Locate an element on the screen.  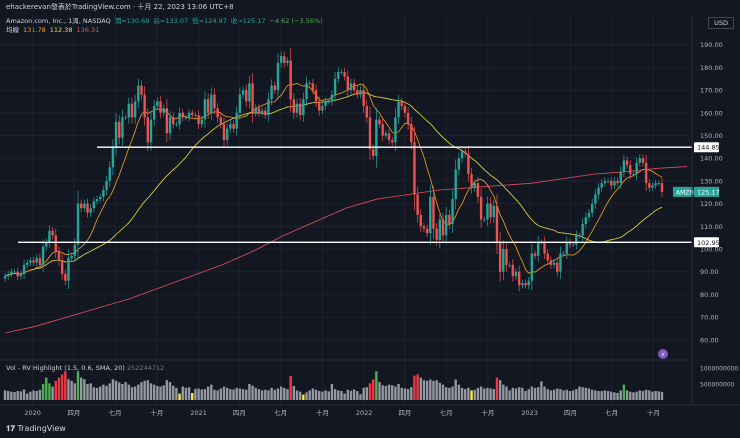
price-label: 102.95 is located at coordinates (708, 243).